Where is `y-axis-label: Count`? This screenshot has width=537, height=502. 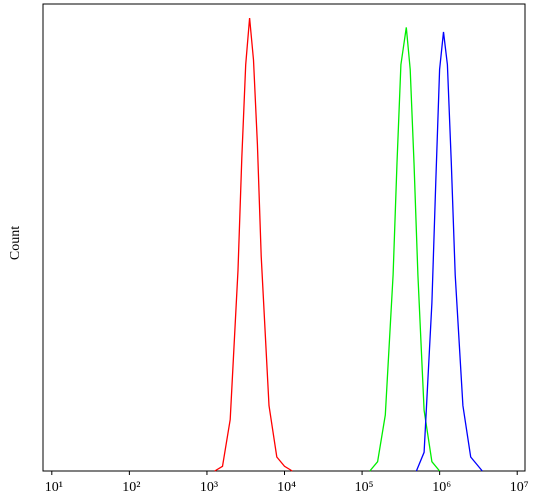 y-axis-label: Count is located at coordinates (15, 243).